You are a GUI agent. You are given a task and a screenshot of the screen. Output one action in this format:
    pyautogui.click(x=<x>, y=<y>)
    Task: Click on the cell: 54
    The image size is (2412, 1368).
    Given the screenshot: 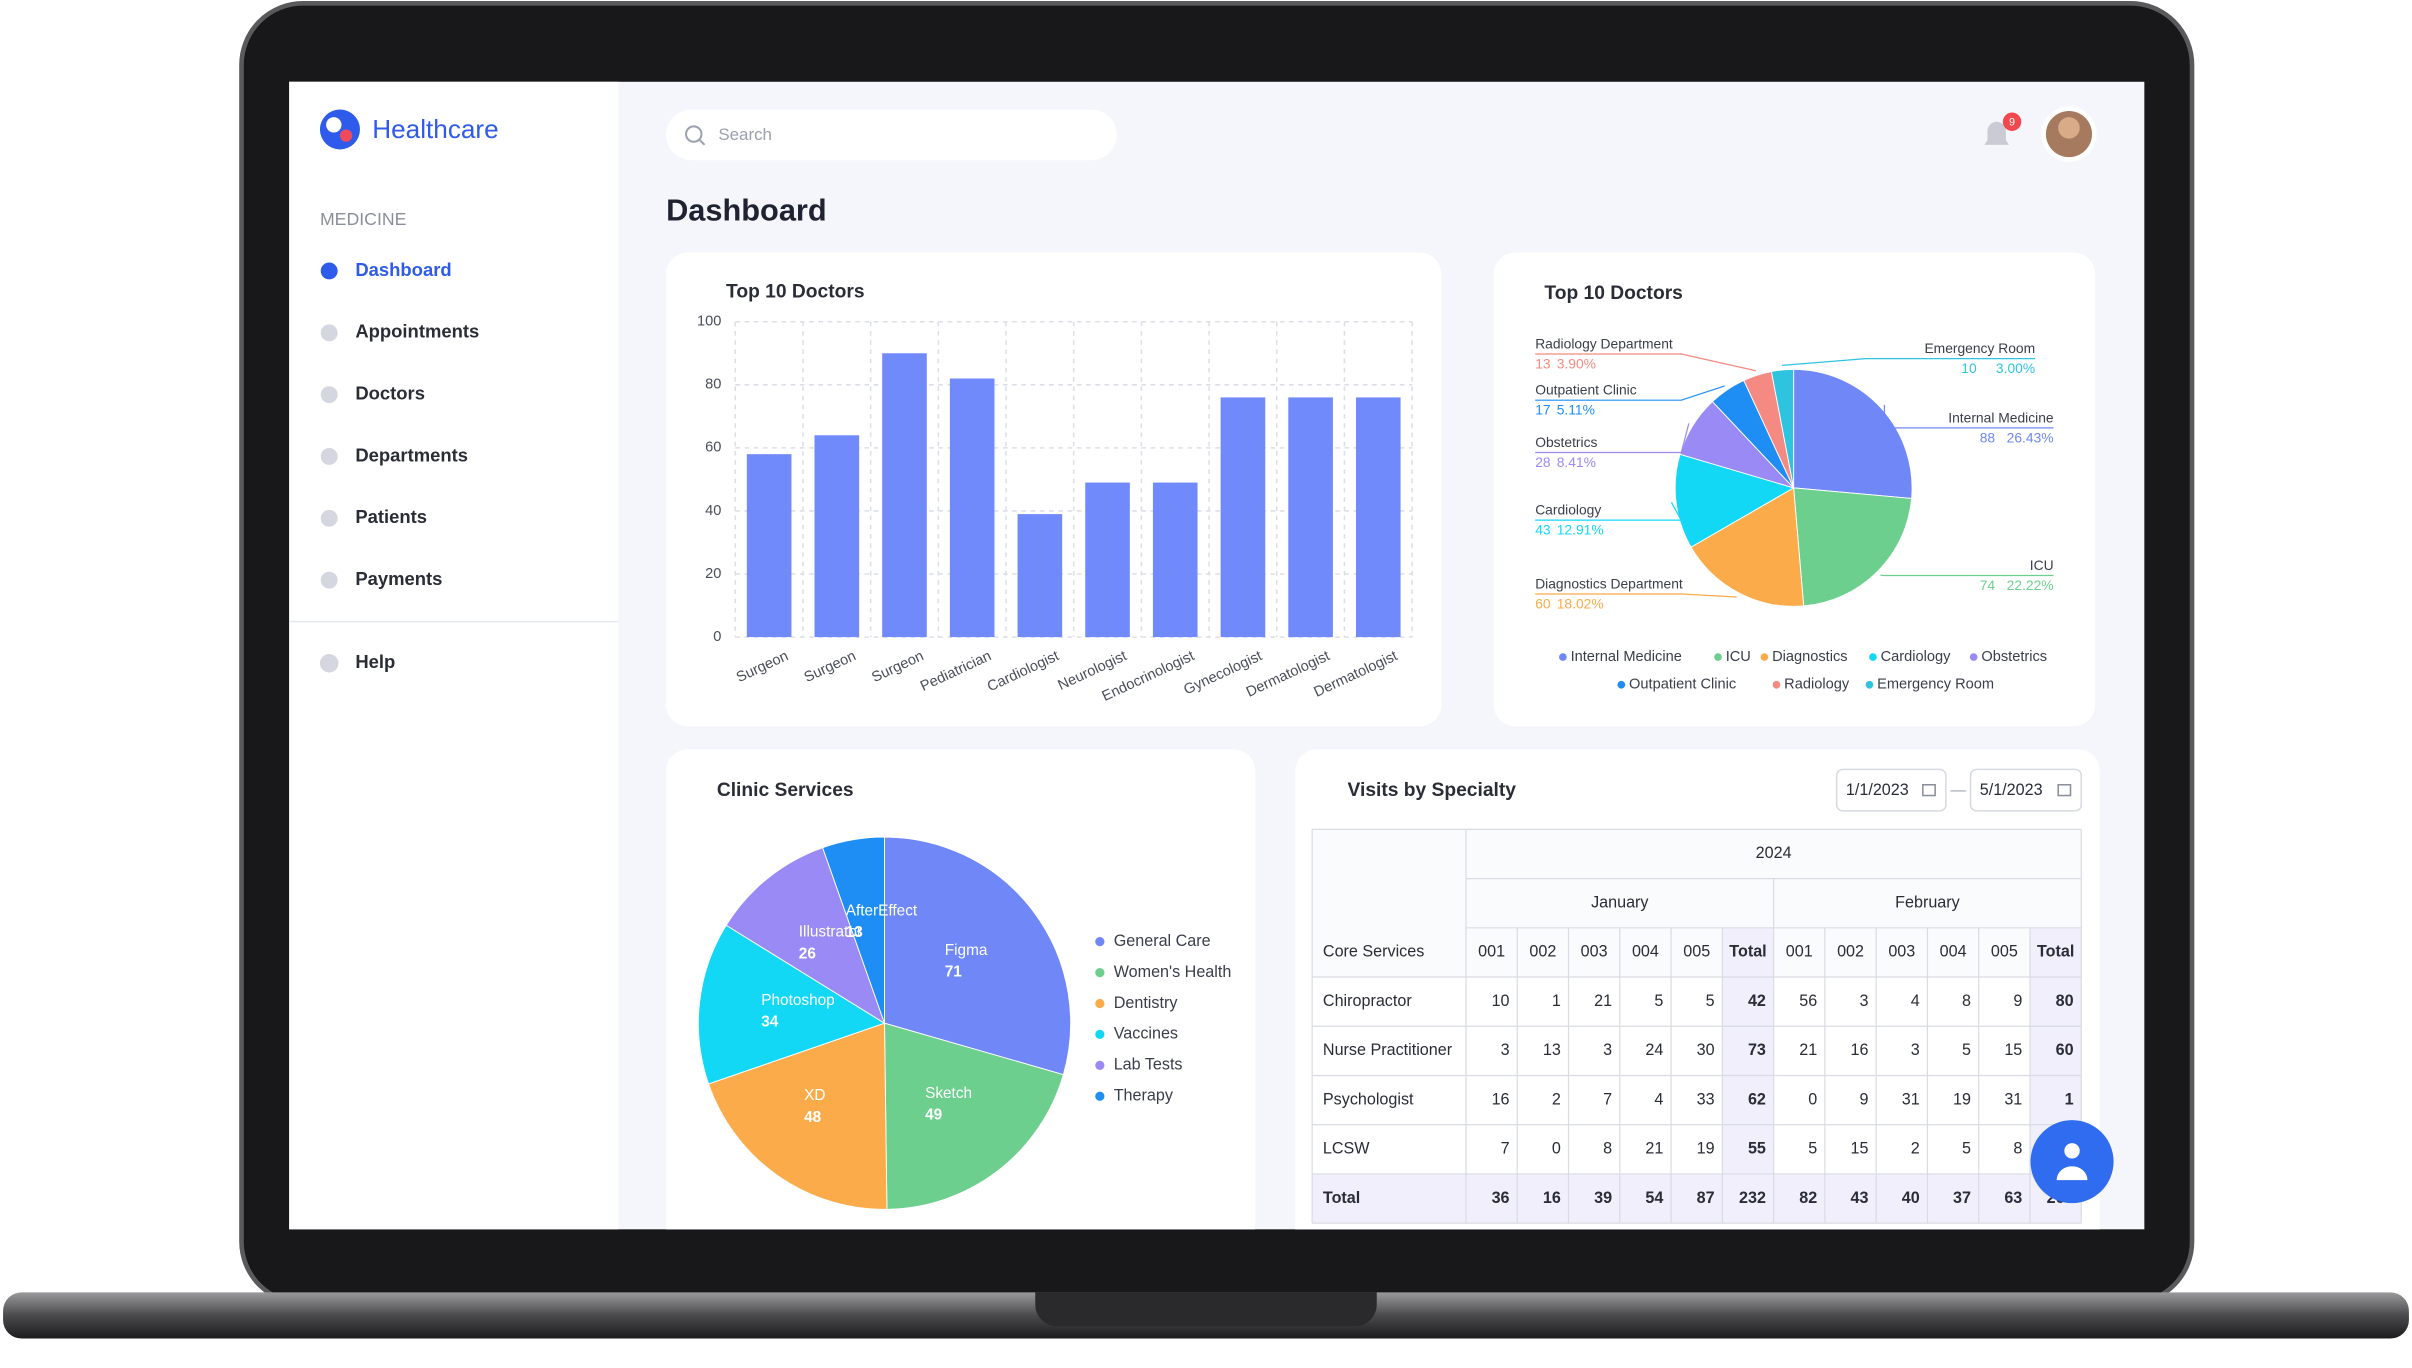 What is the action you would take?
    pyautogui.click(x=1654, y=1198)
    